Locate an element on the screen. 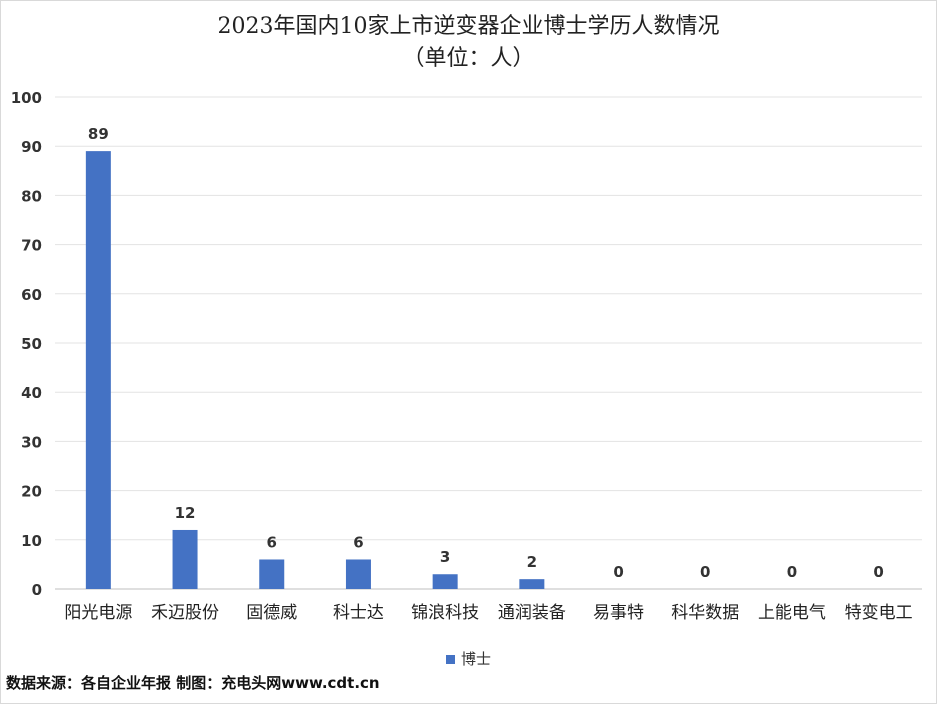  data-label: 2 is located at coordinates (532, 562).